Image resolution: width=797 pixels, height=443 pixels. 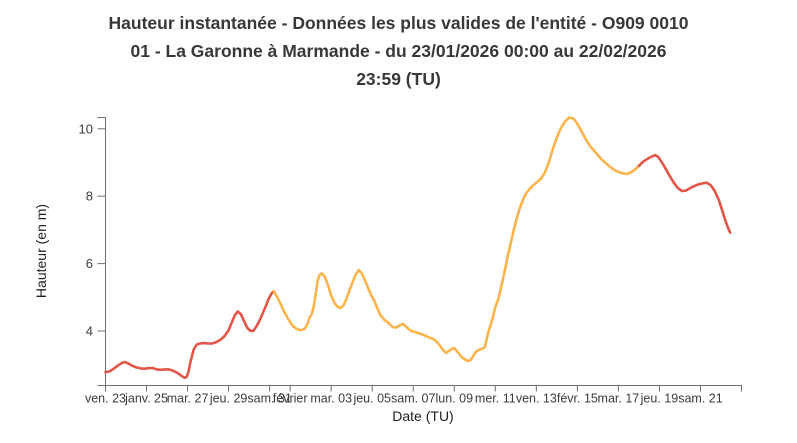 What do you see at coordinates (188, 399) in the screenshot?
I see `x-tick-label: mar. 27` at bounding box center [188, 399].